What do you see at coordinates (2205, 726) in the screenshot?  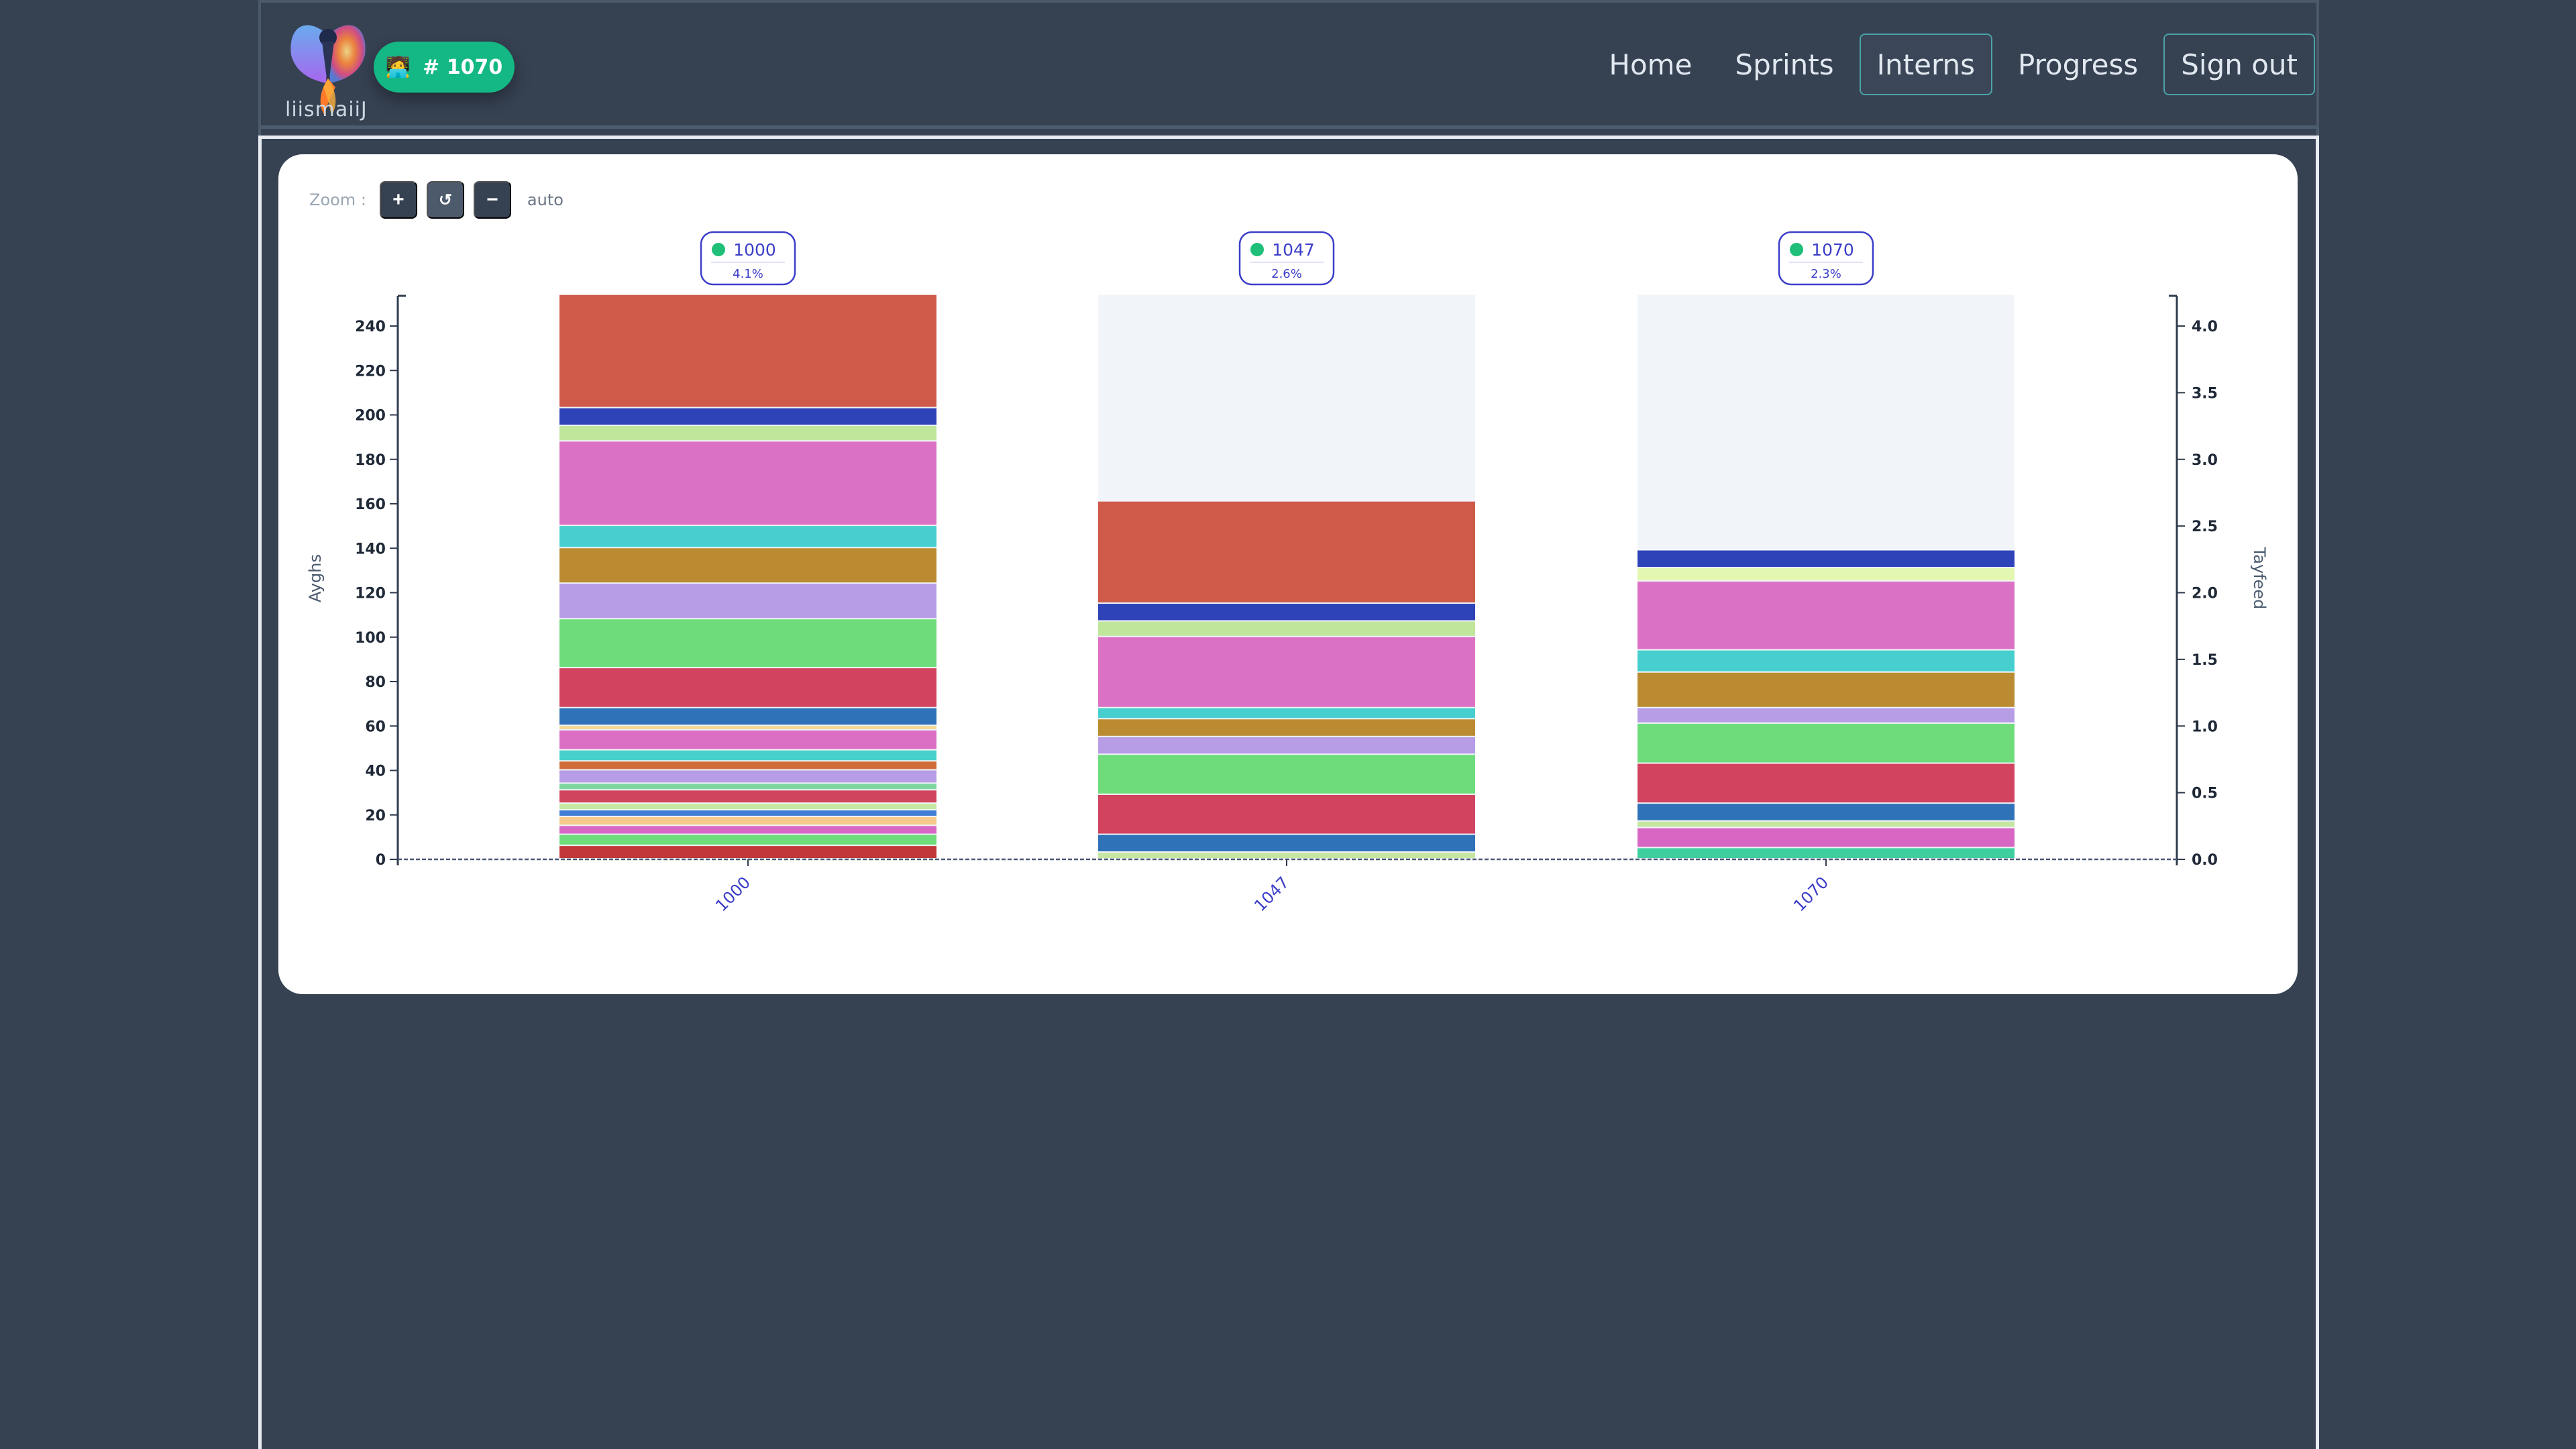 I see `y2-tick-label: 1.0` at bounding box center [2205, 726].